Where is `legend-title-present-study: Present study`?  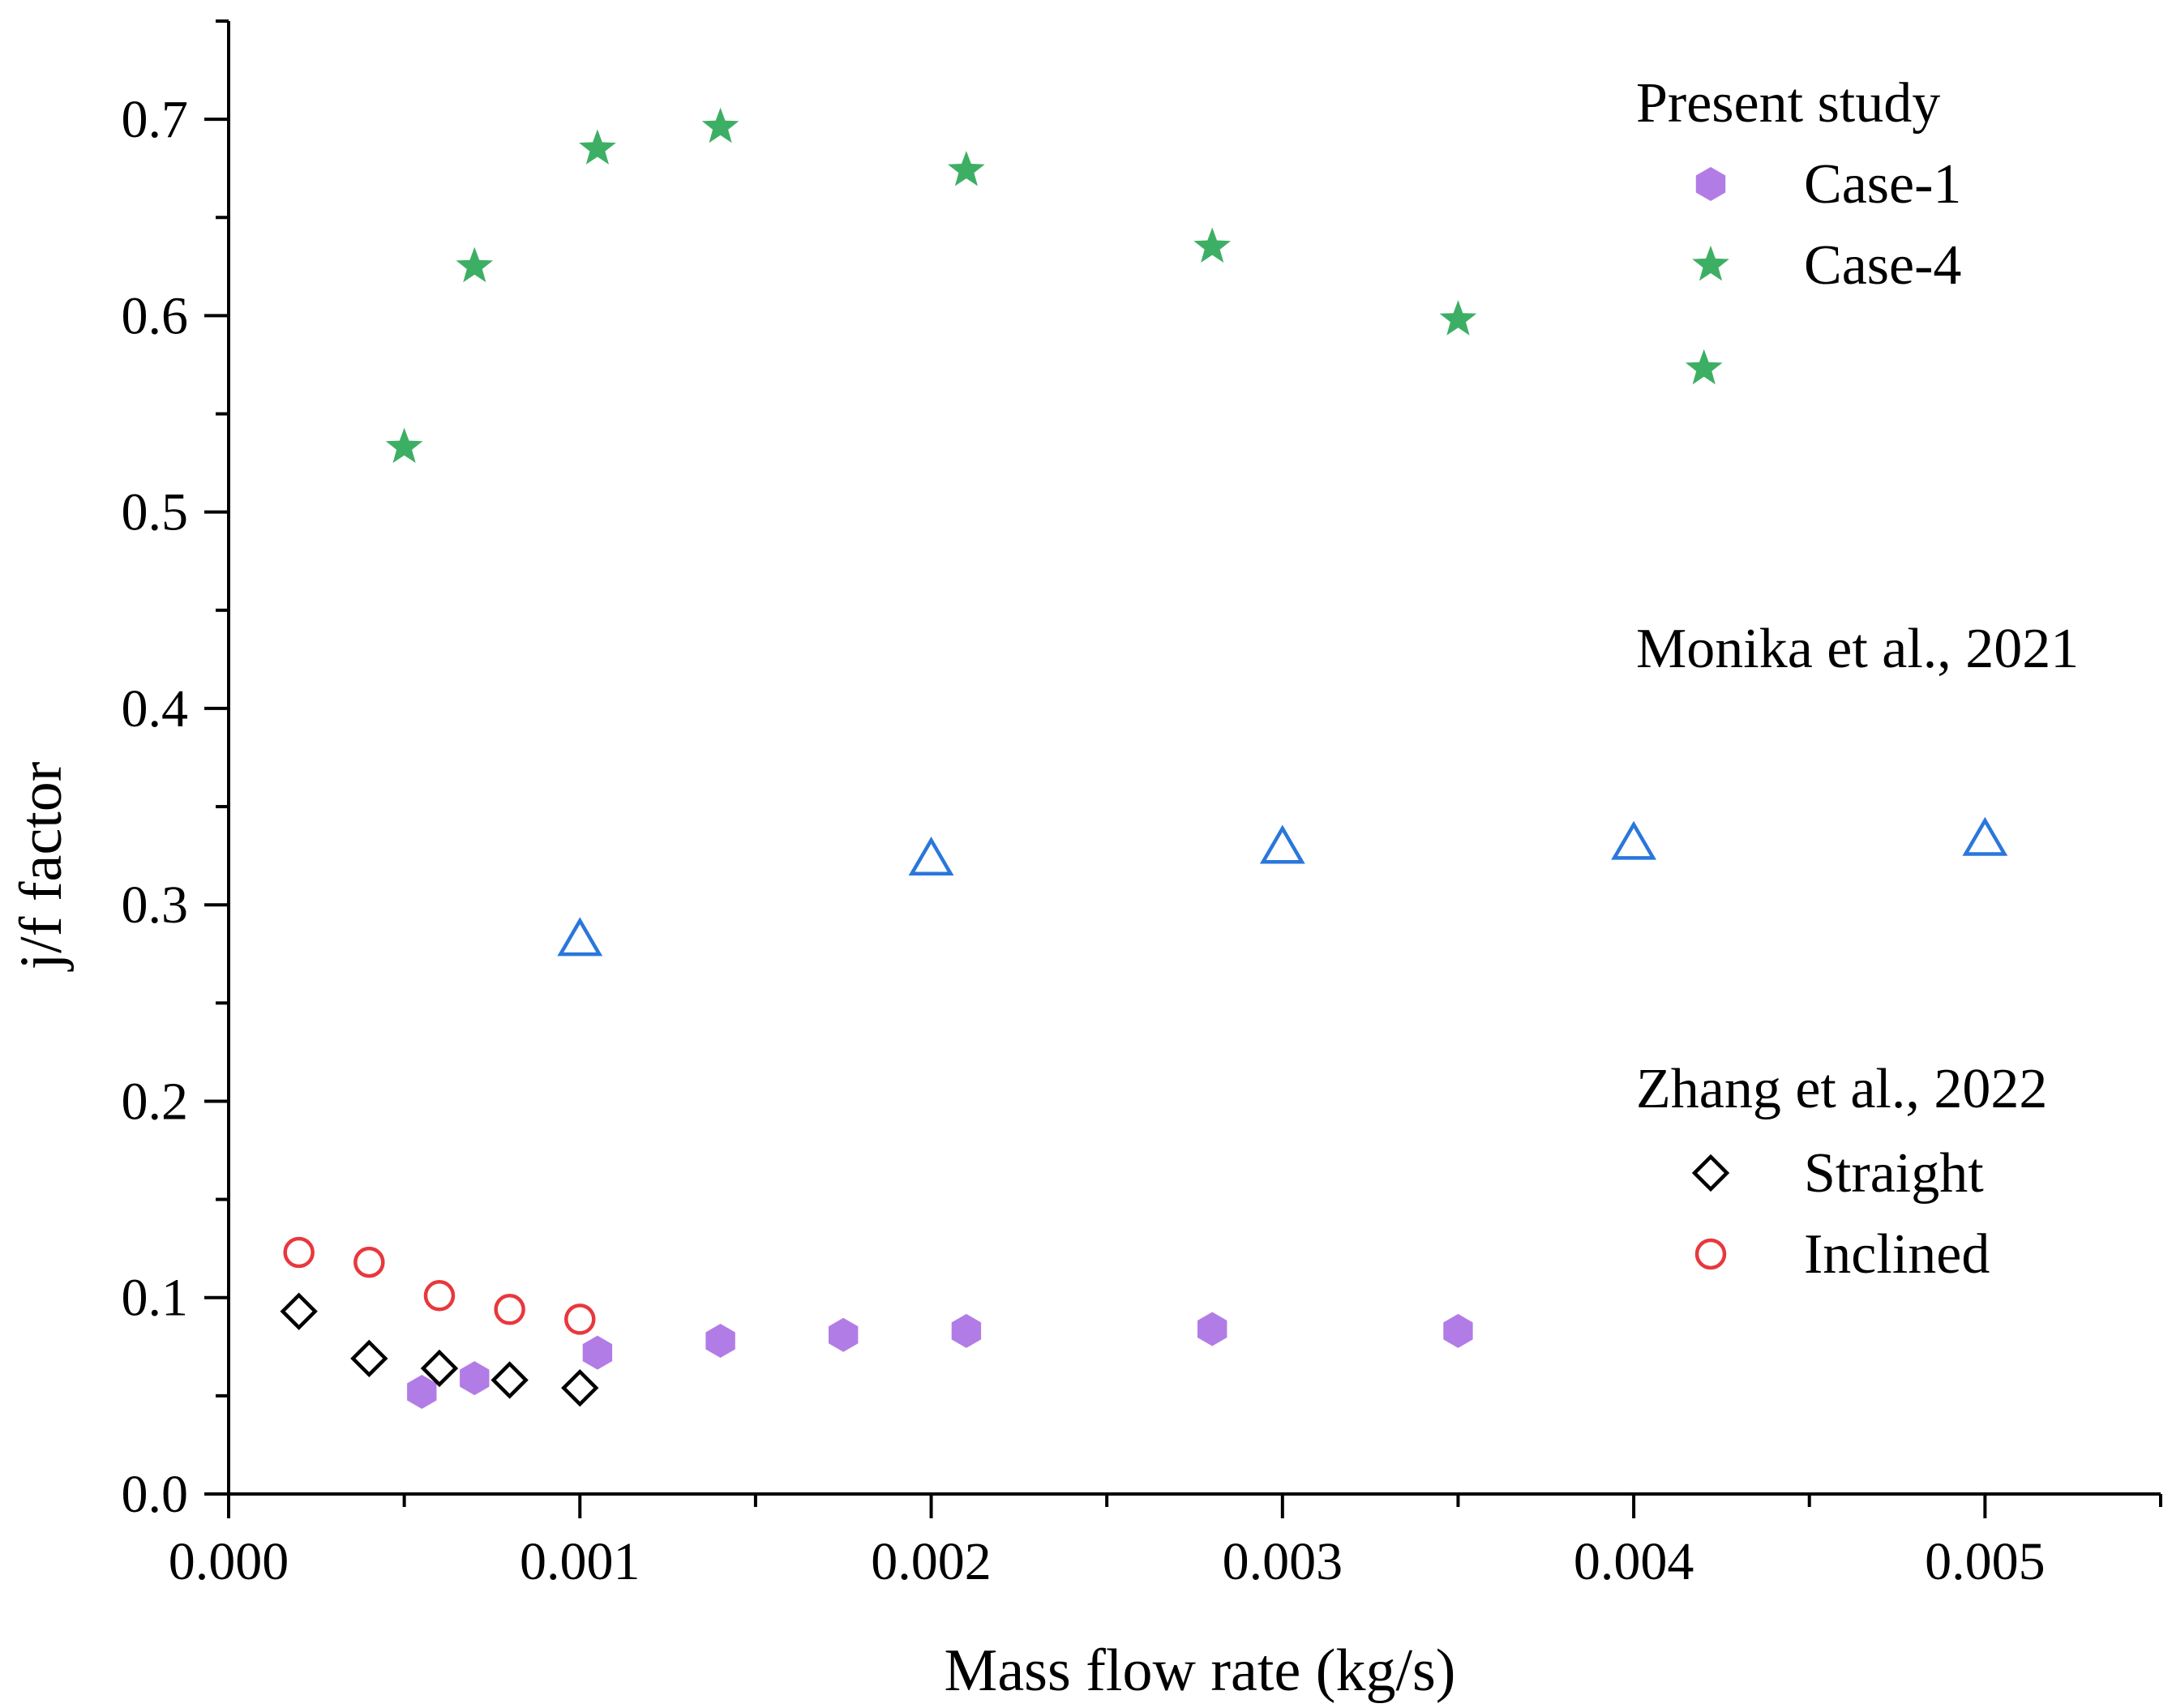 legend-title-present-study: Present study is located at coordinates (1788, 103).